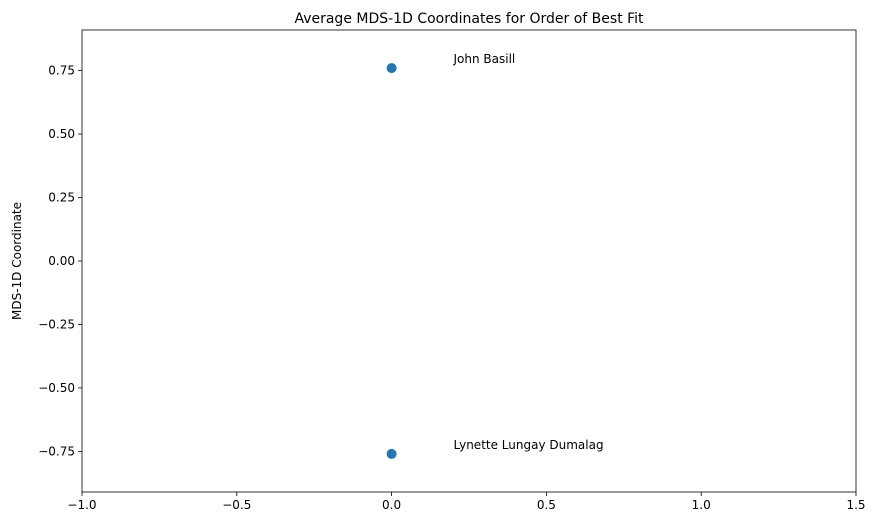  What do you see at coordinates (391, 261) in the screenshot?
I see `data-points` at bounding box center [391, 261].